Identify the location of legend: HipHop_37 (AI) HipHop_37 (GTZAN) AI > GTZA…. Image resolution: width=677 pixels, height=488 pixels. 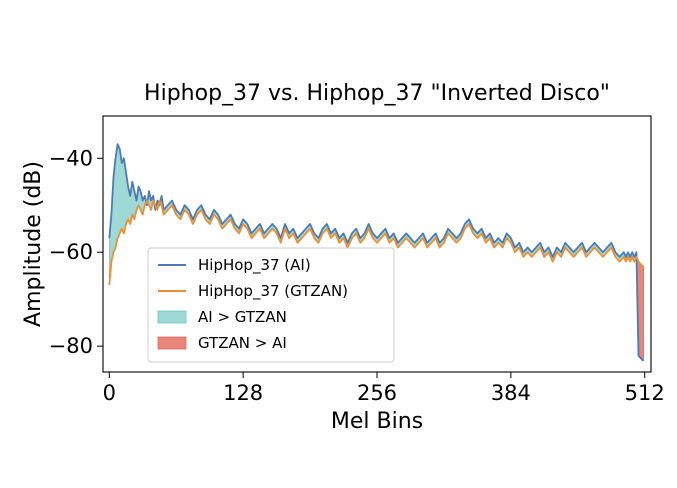
(271, 305).